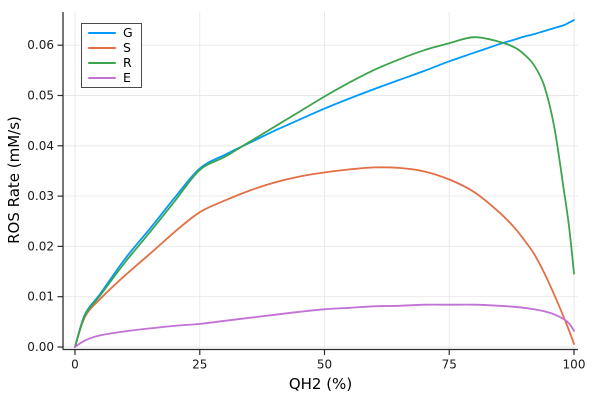 This screenshot has height=400, width=600. What do you see at coordinates (574, 365) in the screenshot?
I see `x-tick-label: 100` at bounding box center [574, 365].